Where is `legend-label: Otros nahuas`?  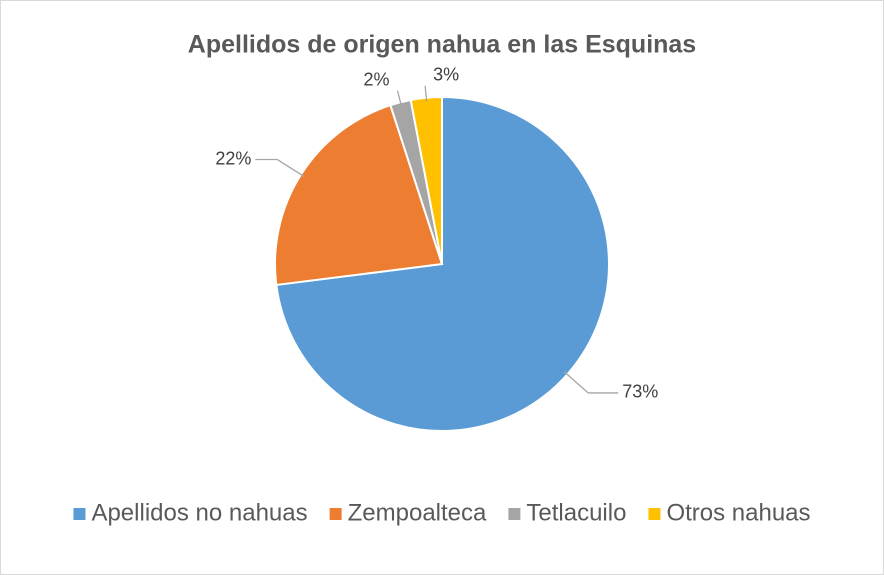 legend-label: Otros nahuas is located at coordinates (738, 512).